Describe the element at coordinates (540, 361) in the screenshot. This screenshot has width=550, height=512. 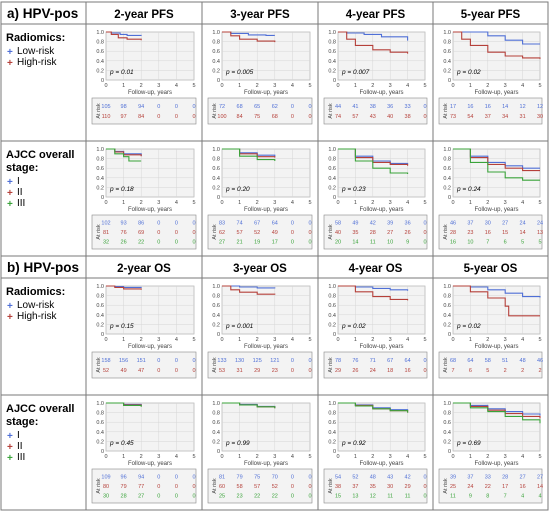
I see `at-risk-count: 46` at that location.